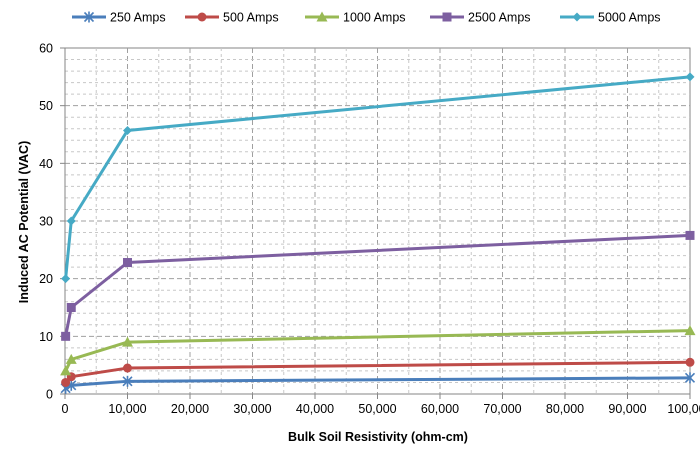 This screenshot has height=458, width=700. What do you see at coordinates (251, 18) in the screenshot?
I see `legend-label: 500 Amps` at bounding box center [251, 18].